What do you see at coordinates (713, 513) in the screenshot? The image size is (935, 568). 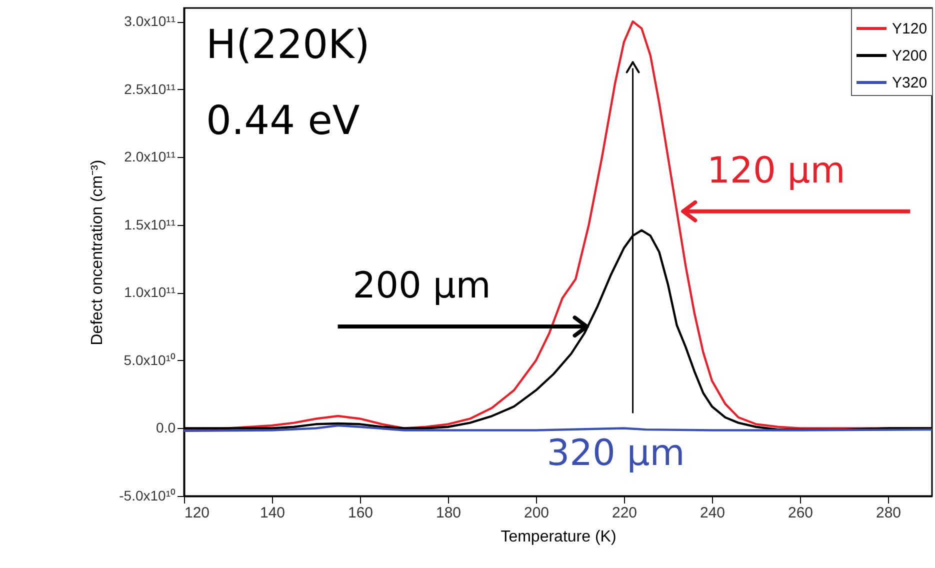 I see `x-tick-label: 240` at bounding box center [713, 513].